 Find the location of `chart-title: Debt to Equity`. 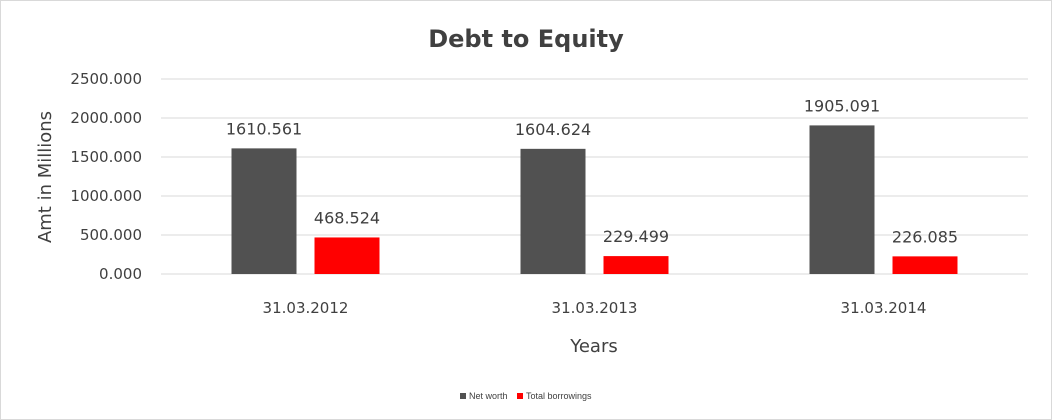

chart-title: Debt to Equity is located at coordinates (526, 39).